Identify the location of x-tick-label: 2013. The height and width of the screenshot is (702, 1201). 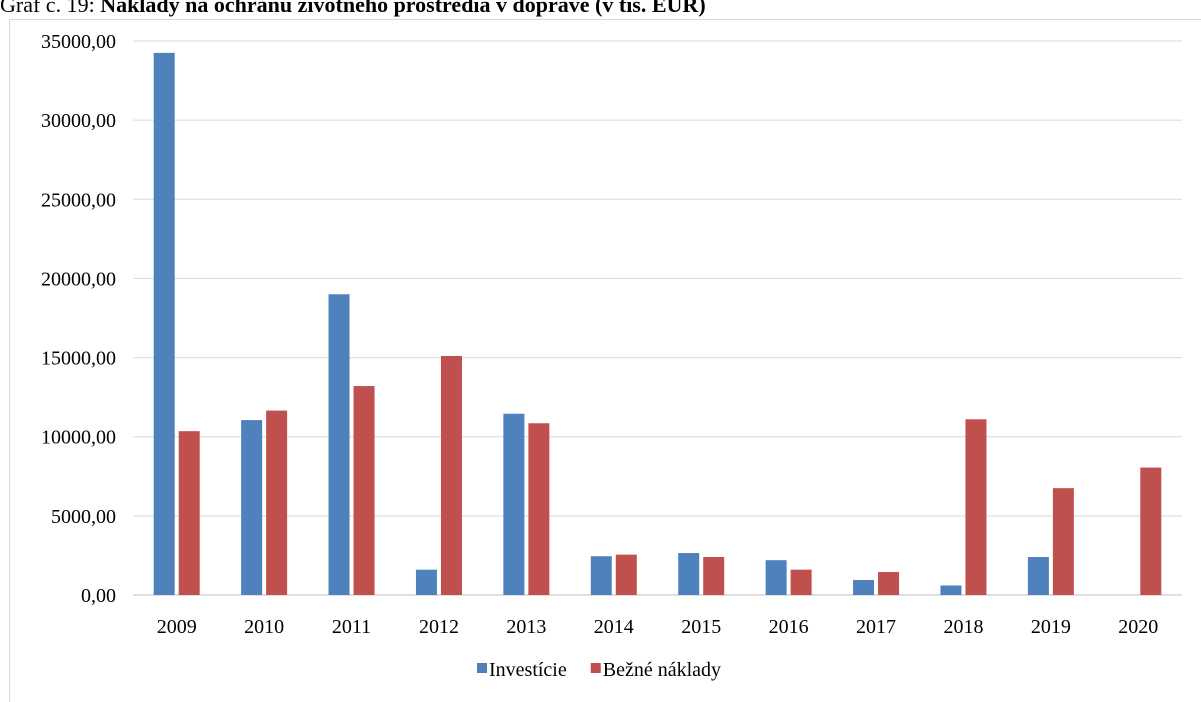
(526, 627).